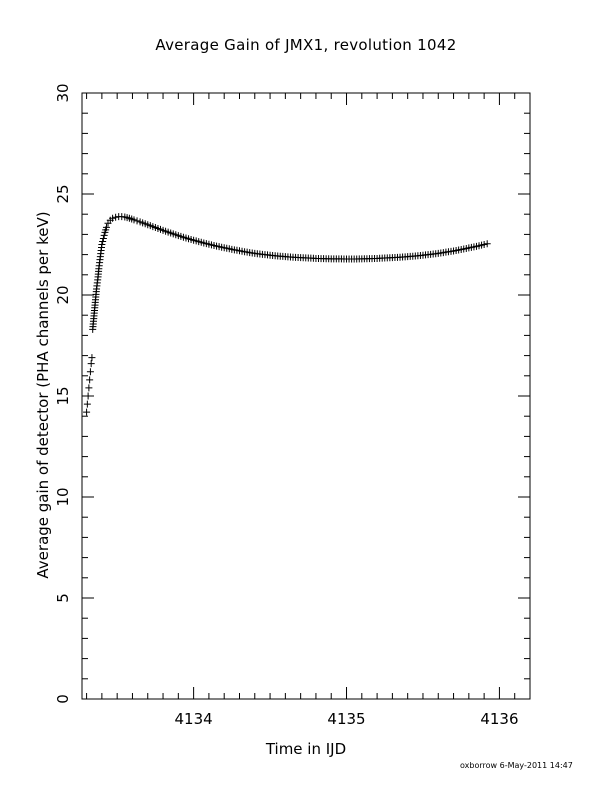 This screenshot has width=612, height=792. I want to click on y-tick-label: 25, so click(63, 193).